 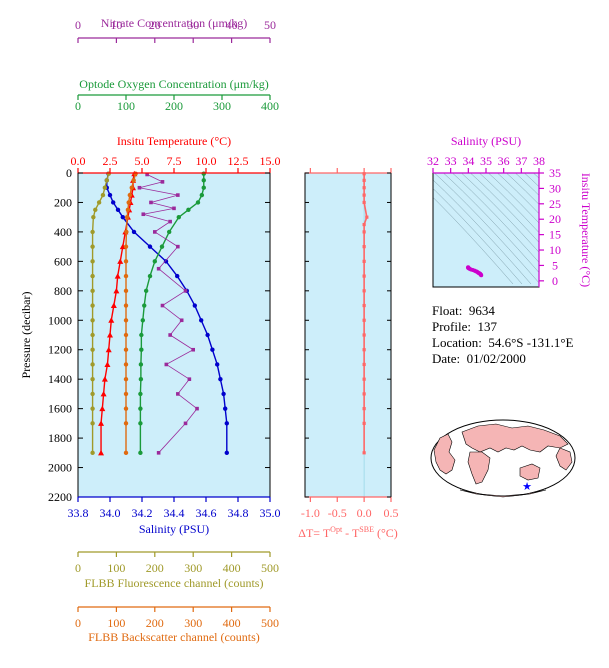 I want to click on ts-temperature-tick-label: 30, so click(x=555, y=188).